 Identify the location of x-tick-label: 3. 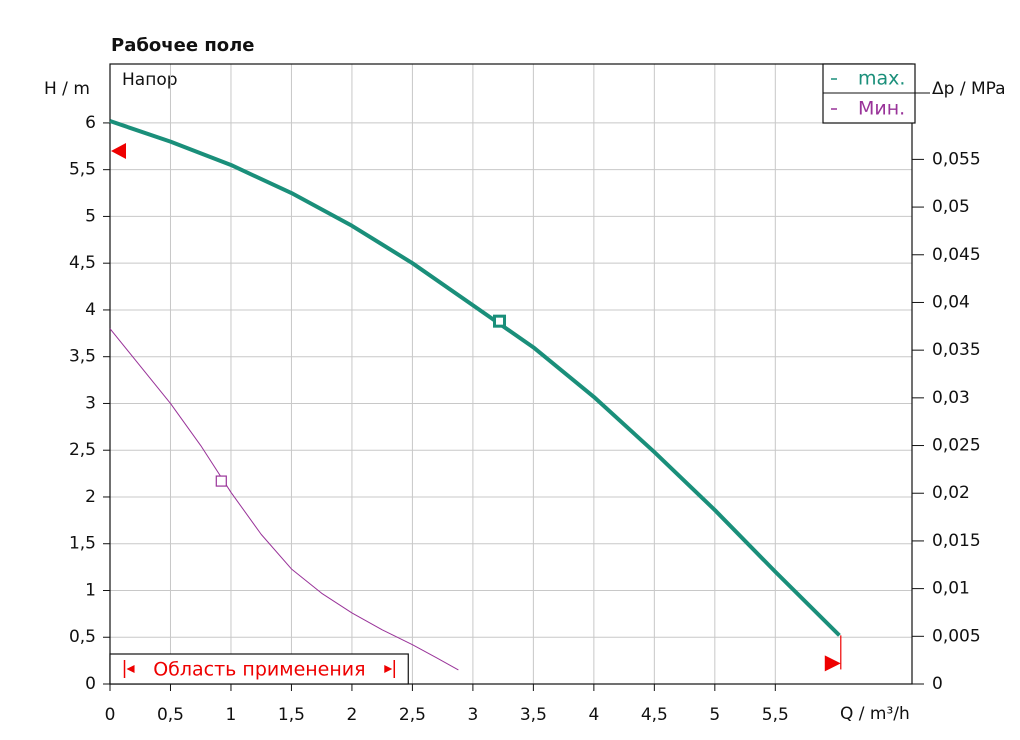
(472, 715).